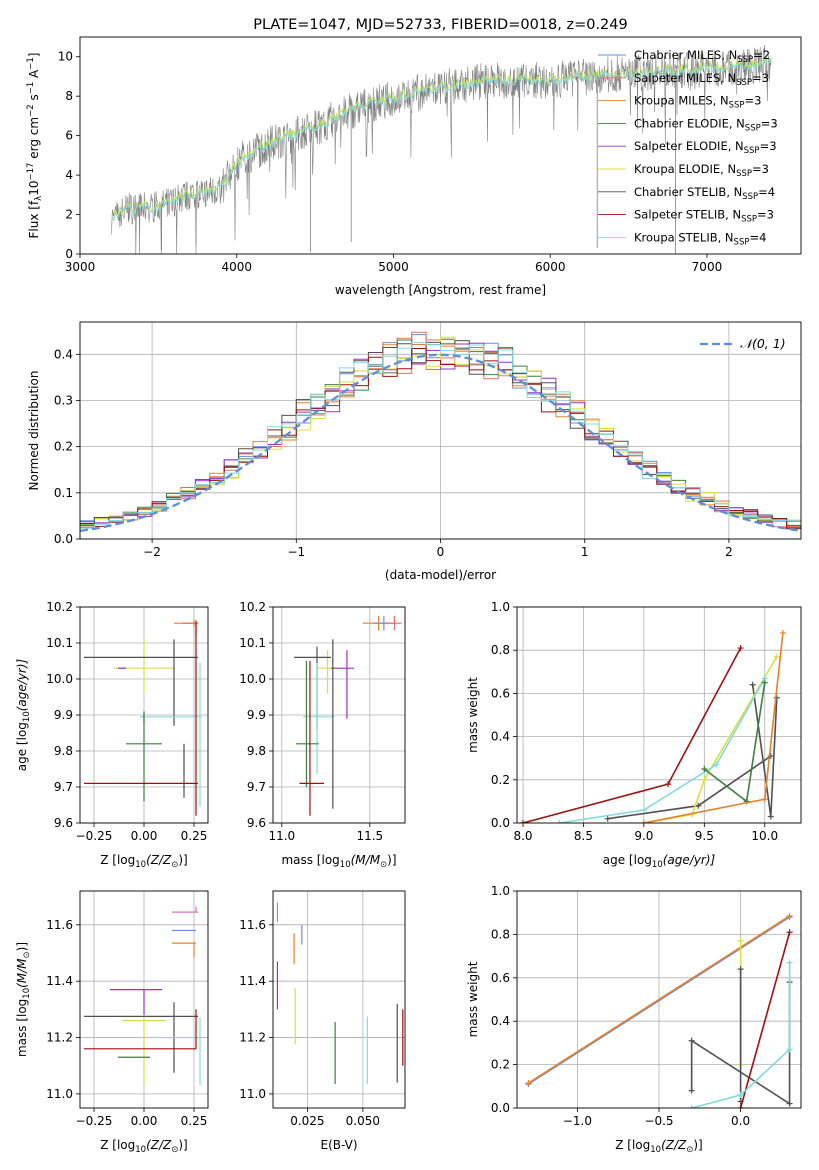  What do you see at coordinates (63, 447) in the screenshot?
I see `y-tick-label: 0.2` at bounding box center [63, 447].